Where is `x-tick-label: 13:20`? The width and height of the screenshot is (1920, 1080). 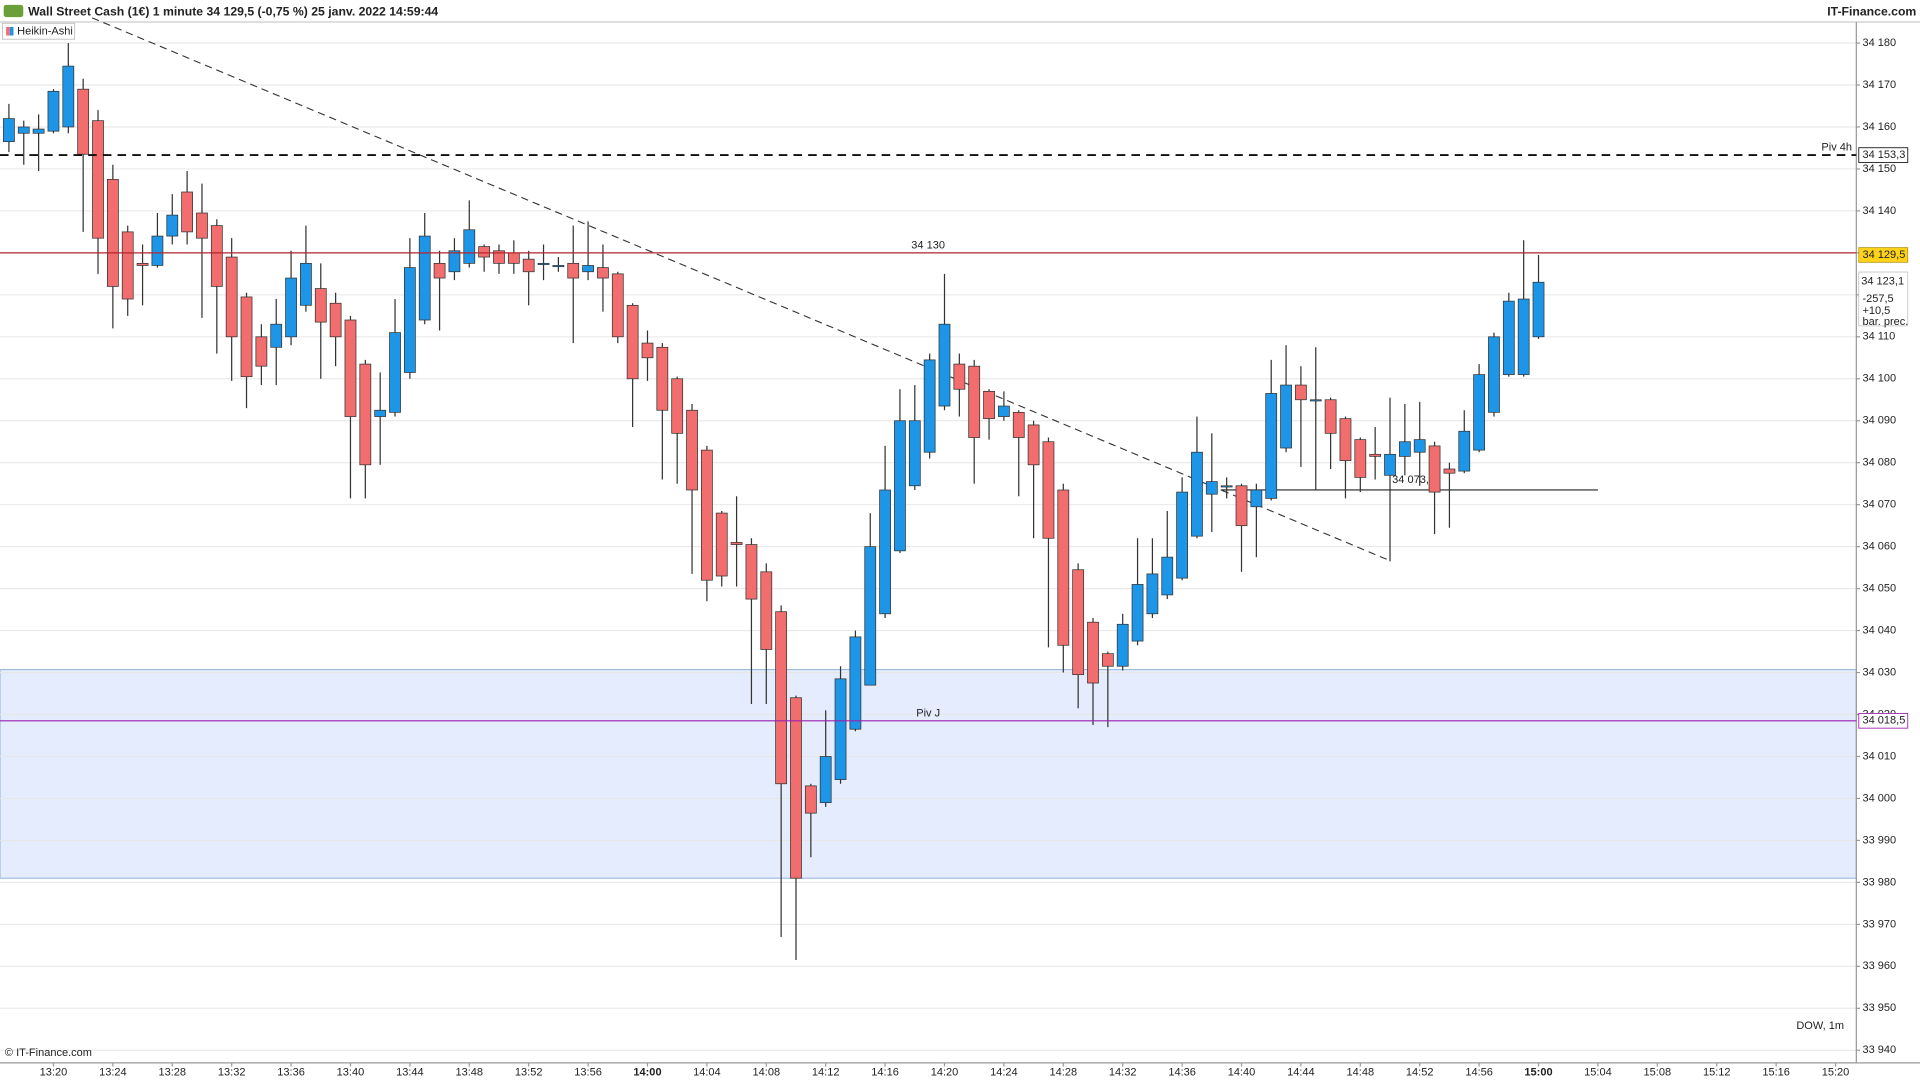
x-tick-label: 13:20 is located at coordinates (54, 1073).